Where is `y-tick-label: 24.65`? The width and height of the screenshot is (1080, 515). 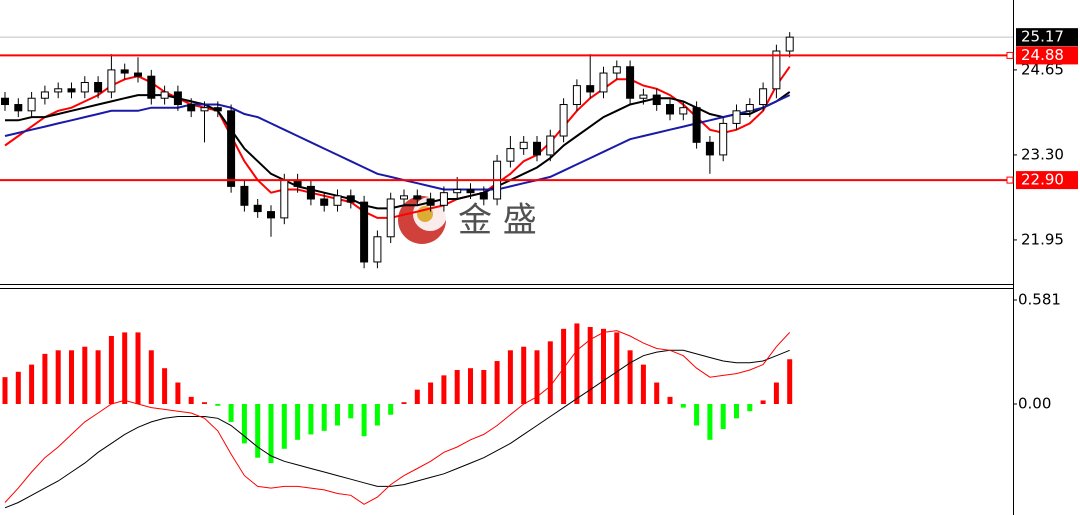 y-tick-label: 24.65 is located at coordinates (1042, 69).